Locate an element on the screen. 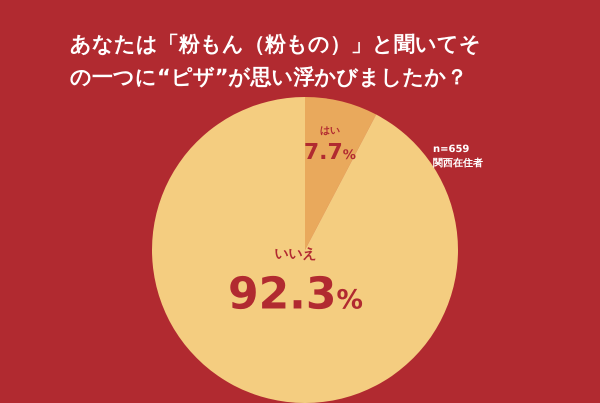 The image size is (600, 403). slice-label: いいえ is located at coordinates (295, 254).